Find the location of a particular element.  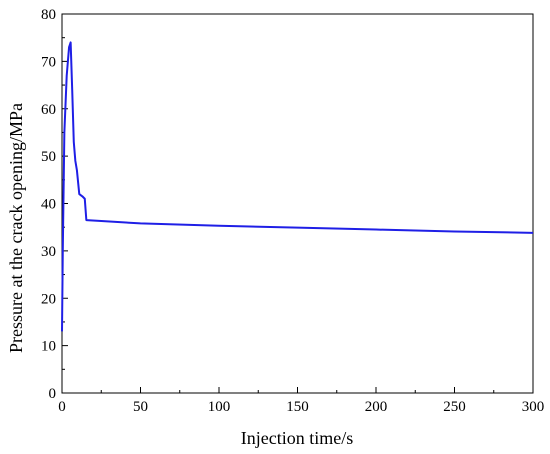

y-tick-label: 0 is located at coordinates (53, 394).